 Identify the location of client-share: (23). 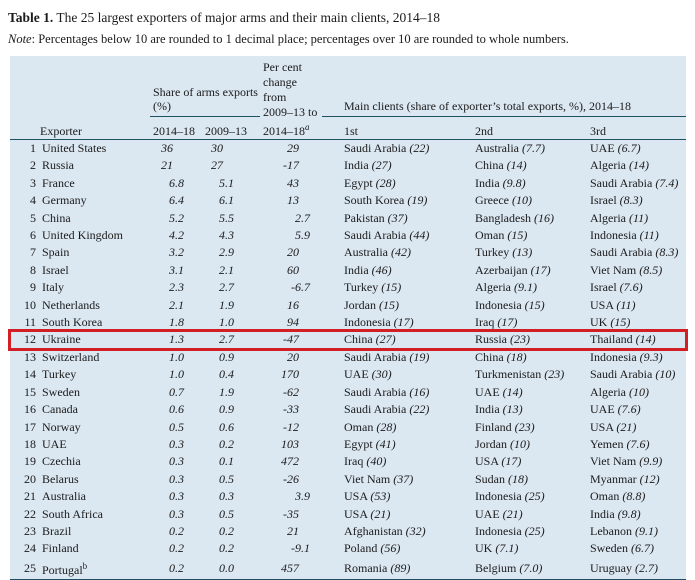
(520, 339).